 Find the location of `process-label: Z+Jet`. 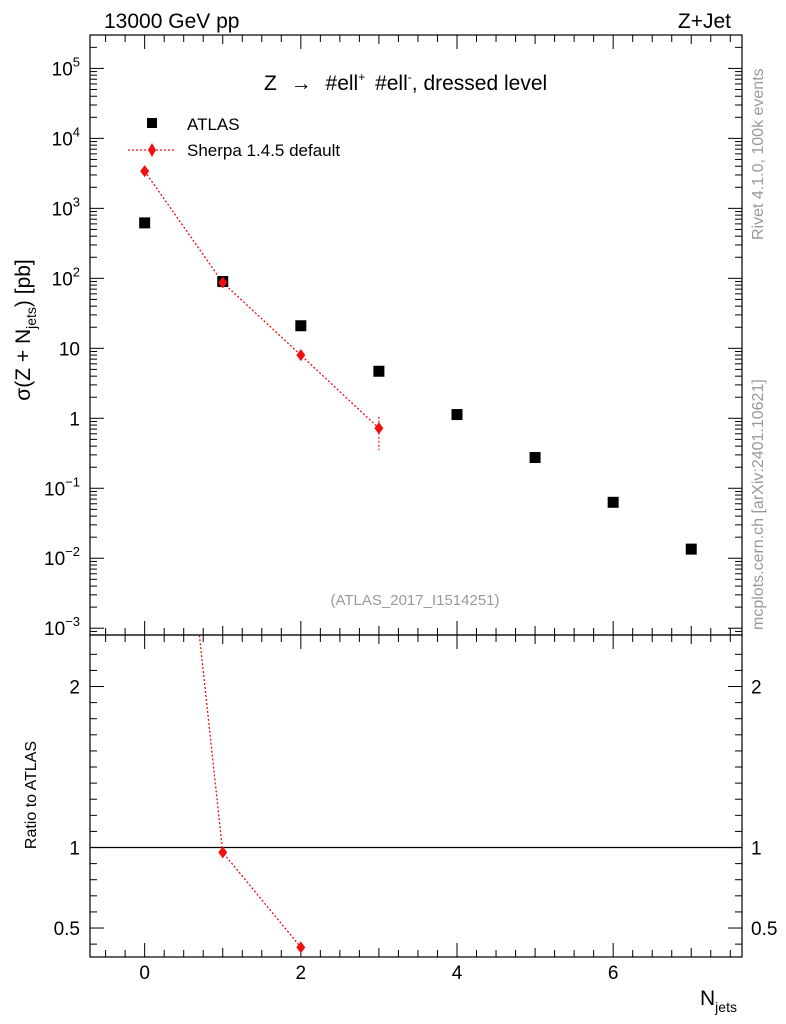

process-label: Z+Jet is located at coordinates (704, 21).